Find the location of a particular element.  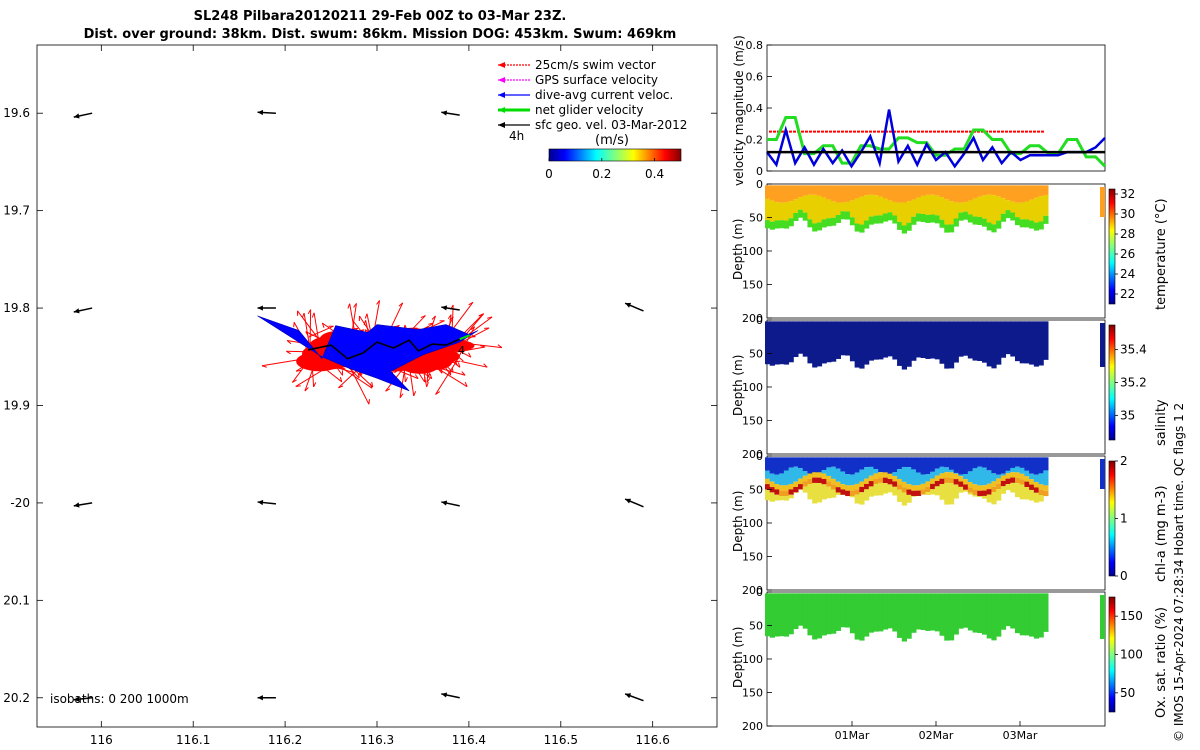

legend-label: dive-avg current veloc. is located at coordinates (604, 95).